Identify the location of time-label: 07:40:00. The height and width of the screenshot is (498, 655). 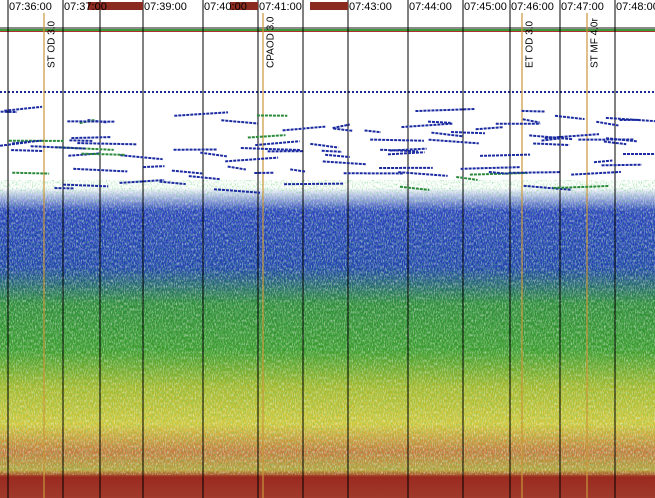
(225, 7).